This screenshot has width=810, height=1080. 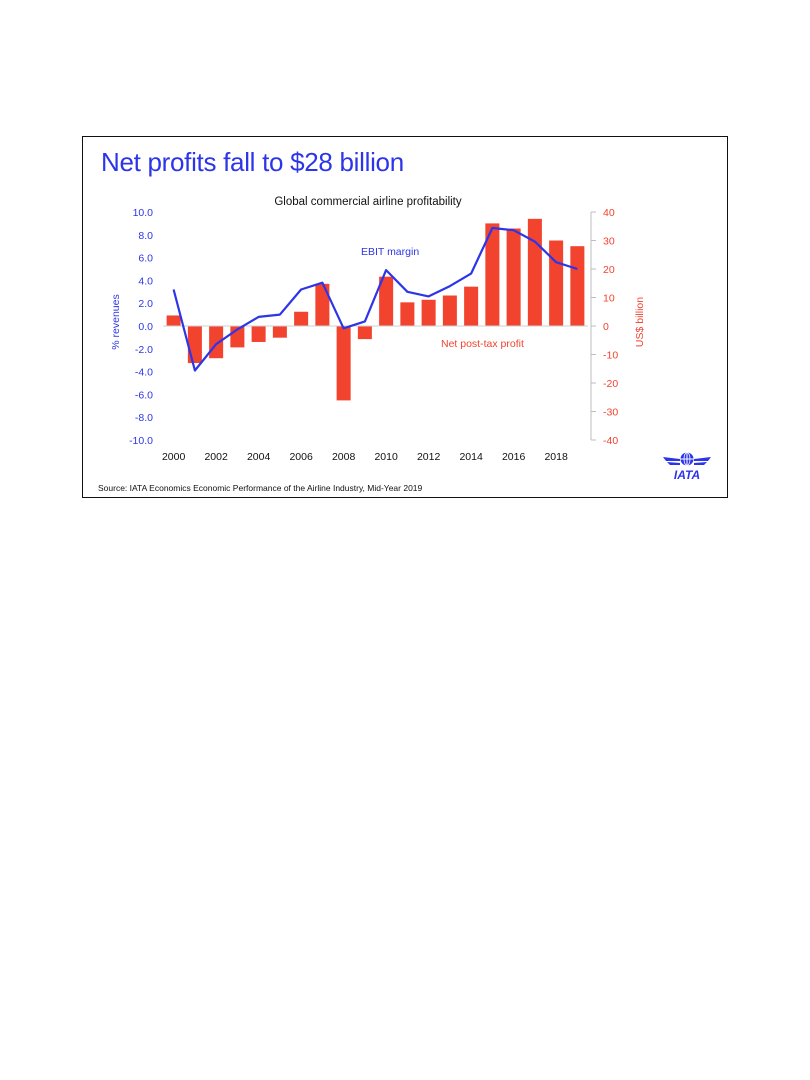 What do you see at coordinates (610, 327) in the screenshot?
I see `right-axis-ticks: 40 30 20 10 0 -10 -20 -30 -40` at bounding box center [610, 327].